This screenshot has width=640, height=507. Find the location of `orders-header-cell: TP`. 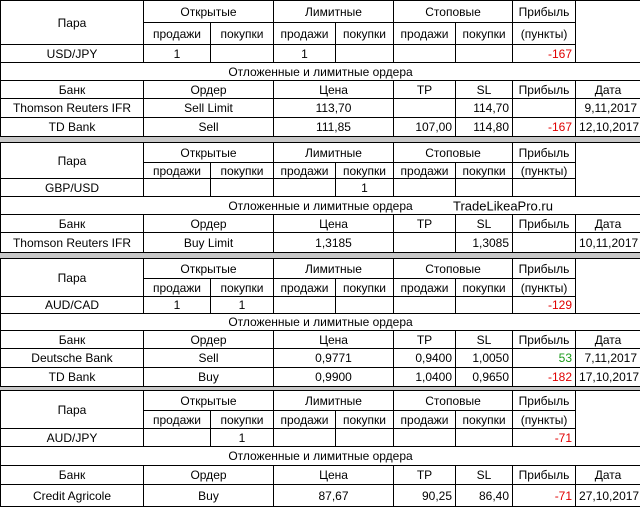

orders-header-cell: TP is located at coordinates (425, 224).